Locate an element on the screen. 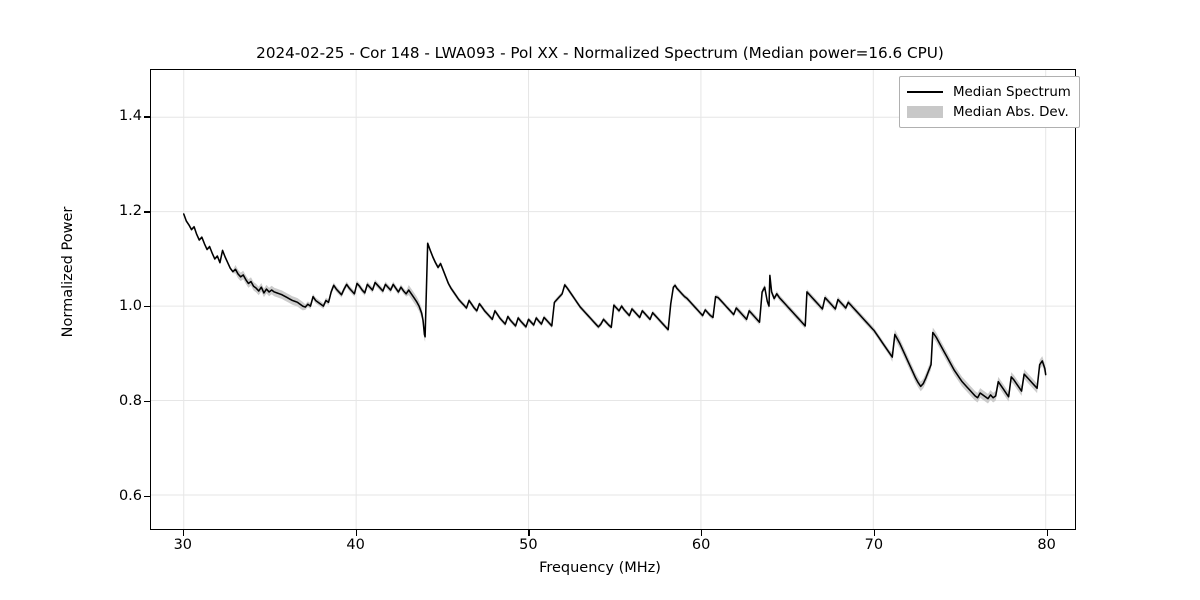  y-tick-label: 0.8 is located at coordinates (130, 401).